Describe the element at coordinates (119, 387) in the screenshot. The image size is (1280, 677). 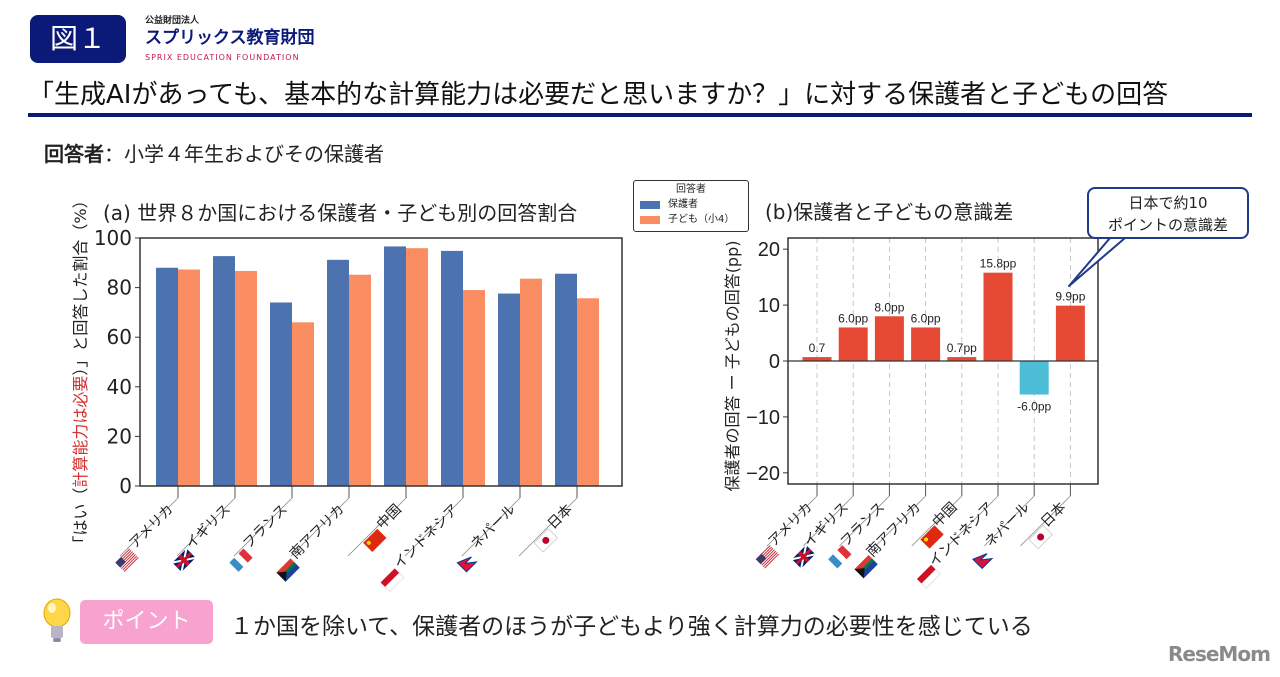
I see `y-tick-label: 40` at that location.